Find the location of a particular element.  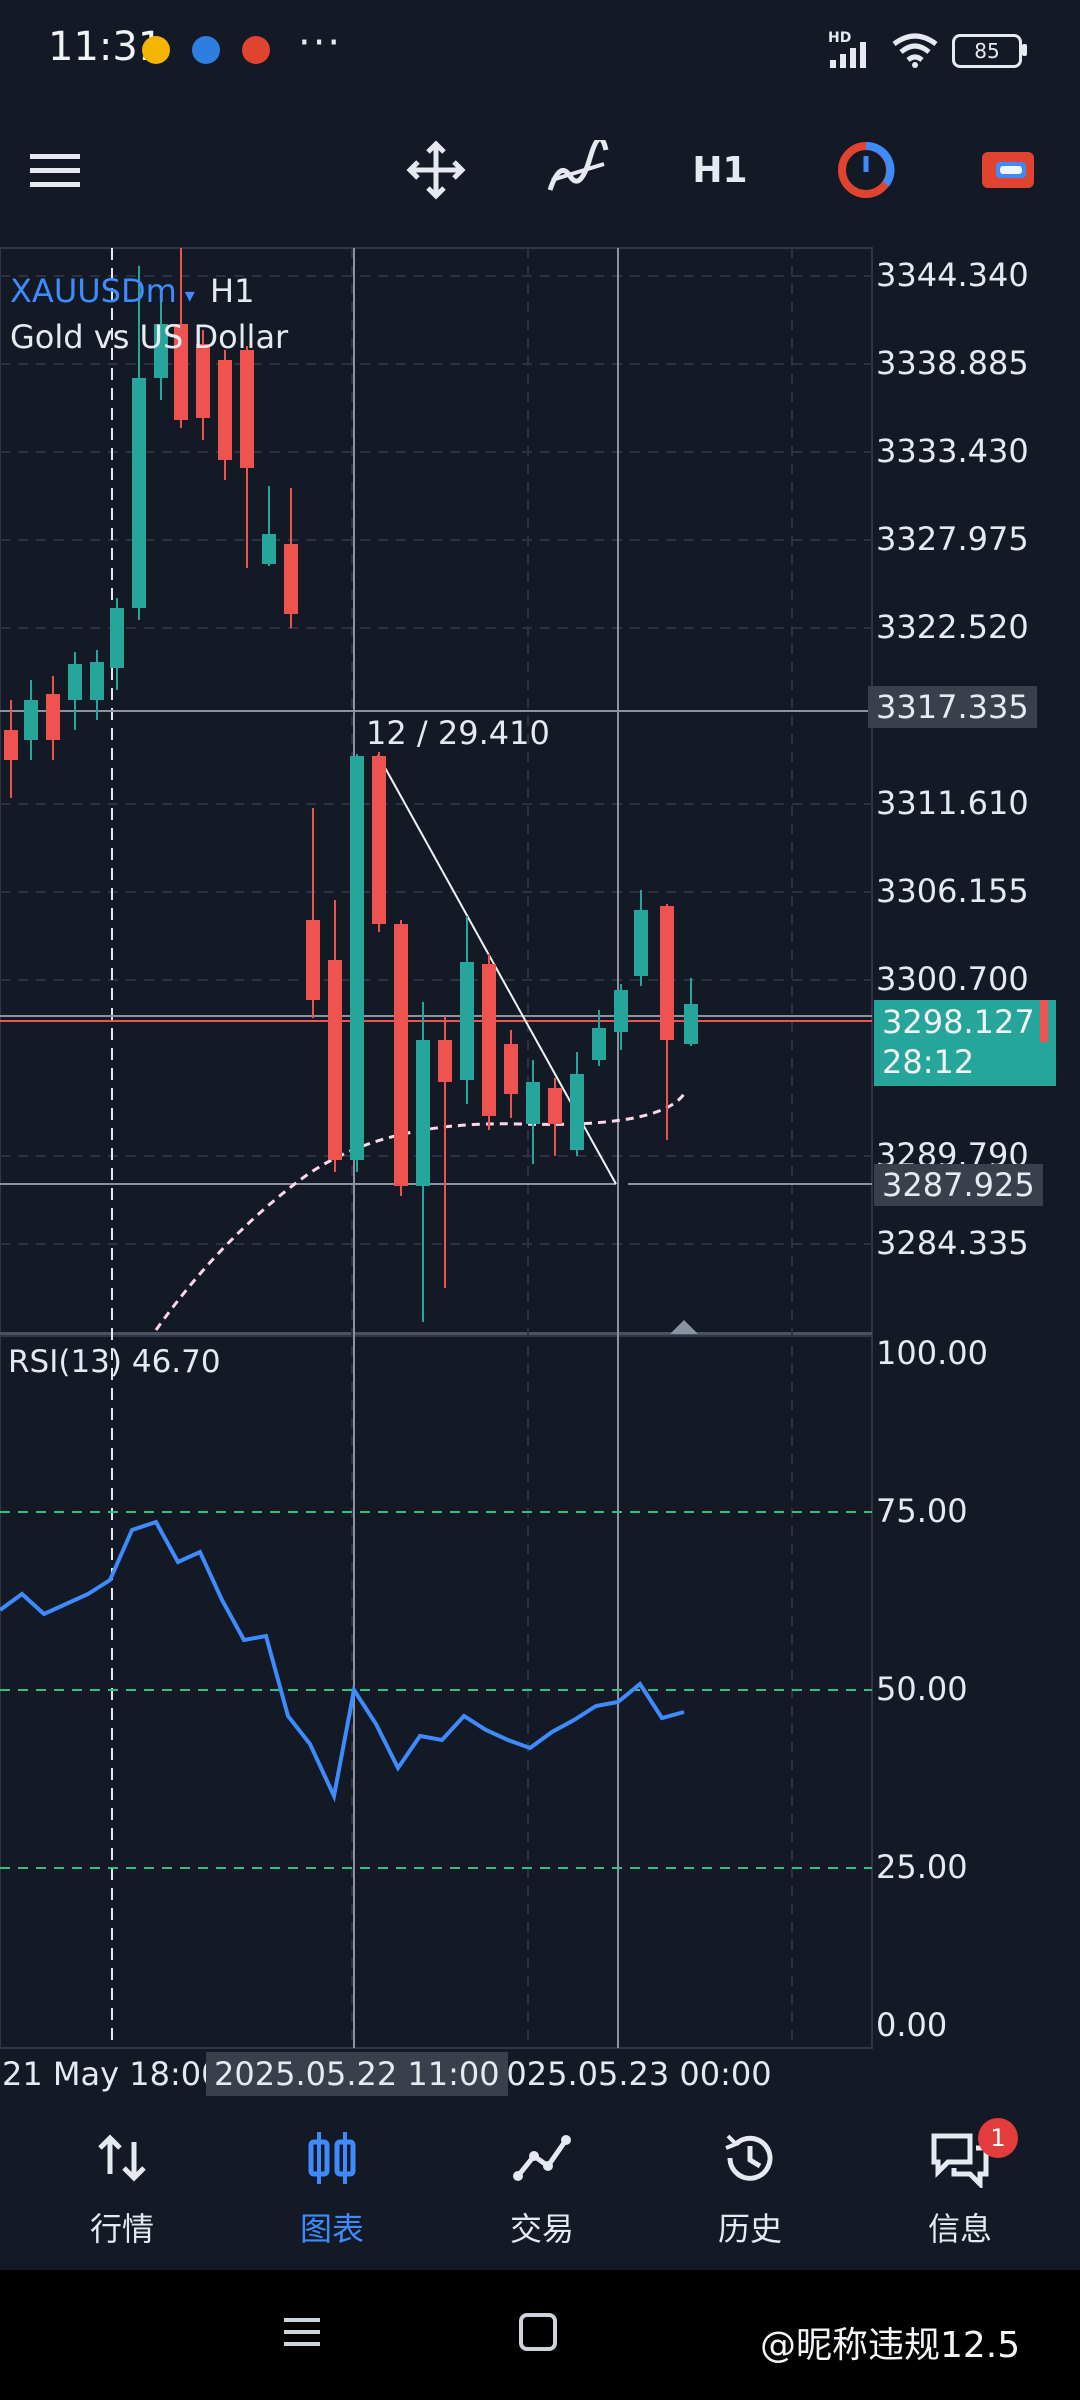

weibo-icon is located at coordinates (156, 50).